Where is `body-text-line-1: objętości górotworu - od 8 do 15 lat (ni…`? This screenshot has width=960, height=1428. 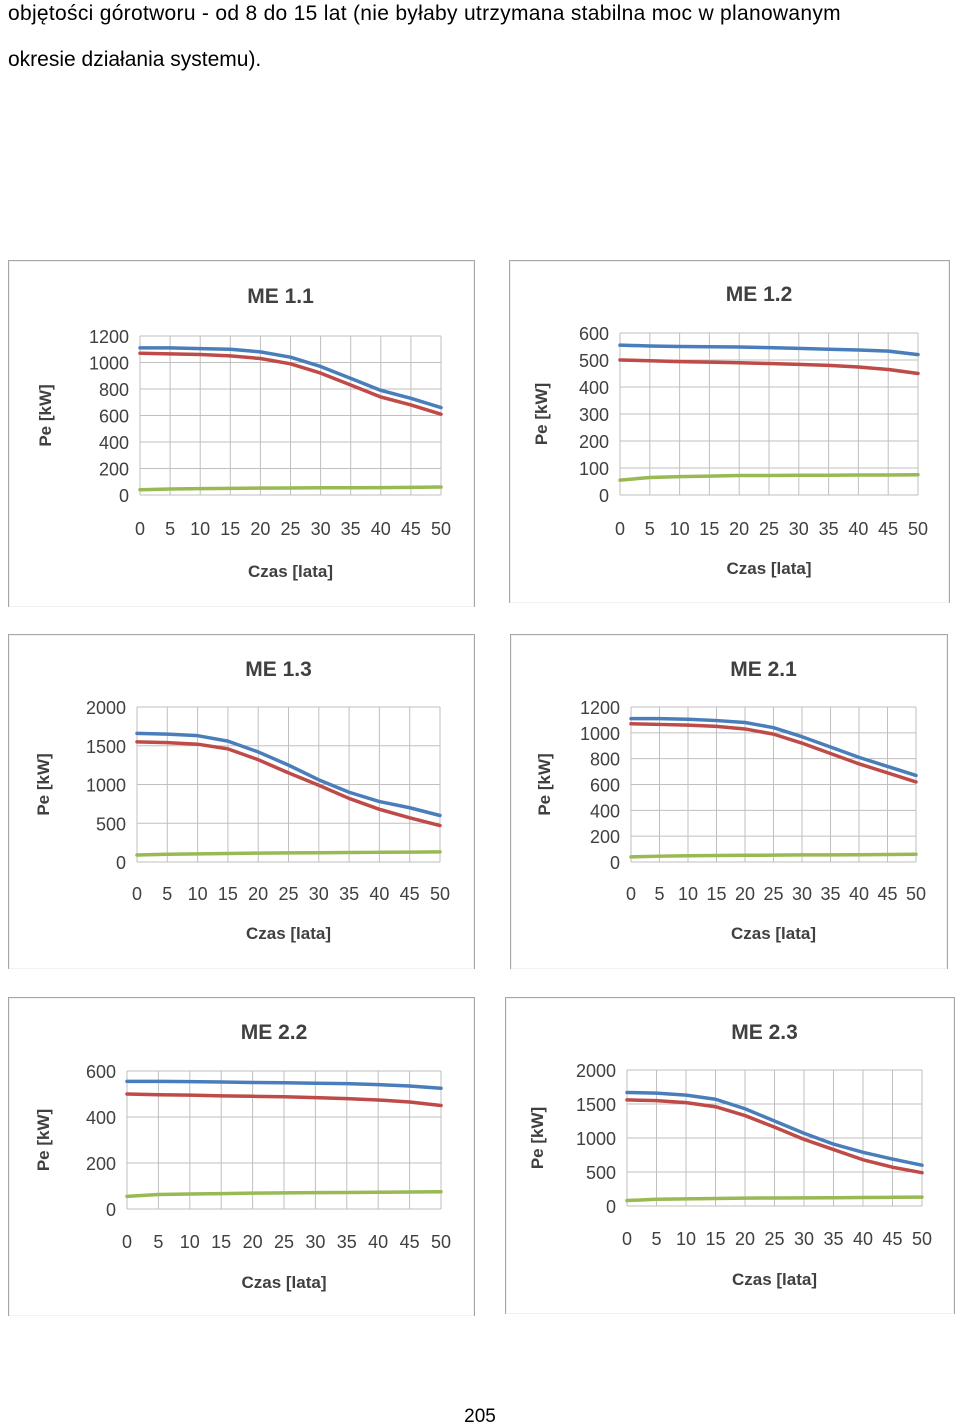
body-text-line-1: objętości górotworu - od 8 do 15 lat (ni… is located at coordinates (424, 13).